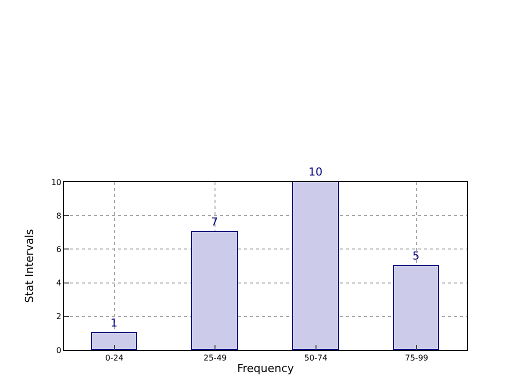  I want to click on data-label: 10, so click(315, 172).